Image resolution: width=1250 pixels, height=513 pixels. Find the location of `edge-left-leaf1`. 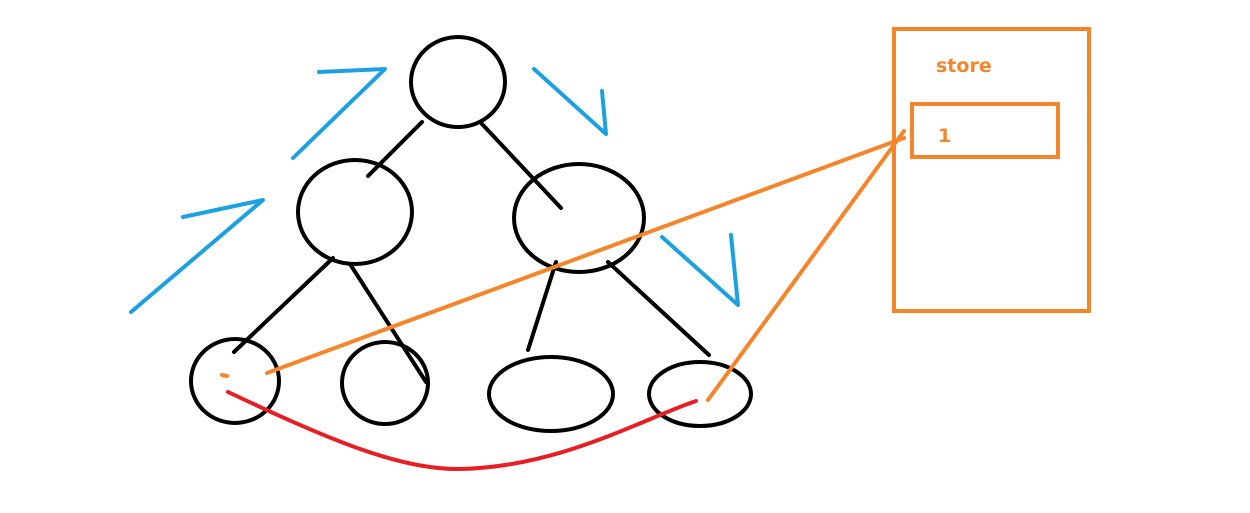

edge-left-leaf1 is located at coordinates (283, 305).